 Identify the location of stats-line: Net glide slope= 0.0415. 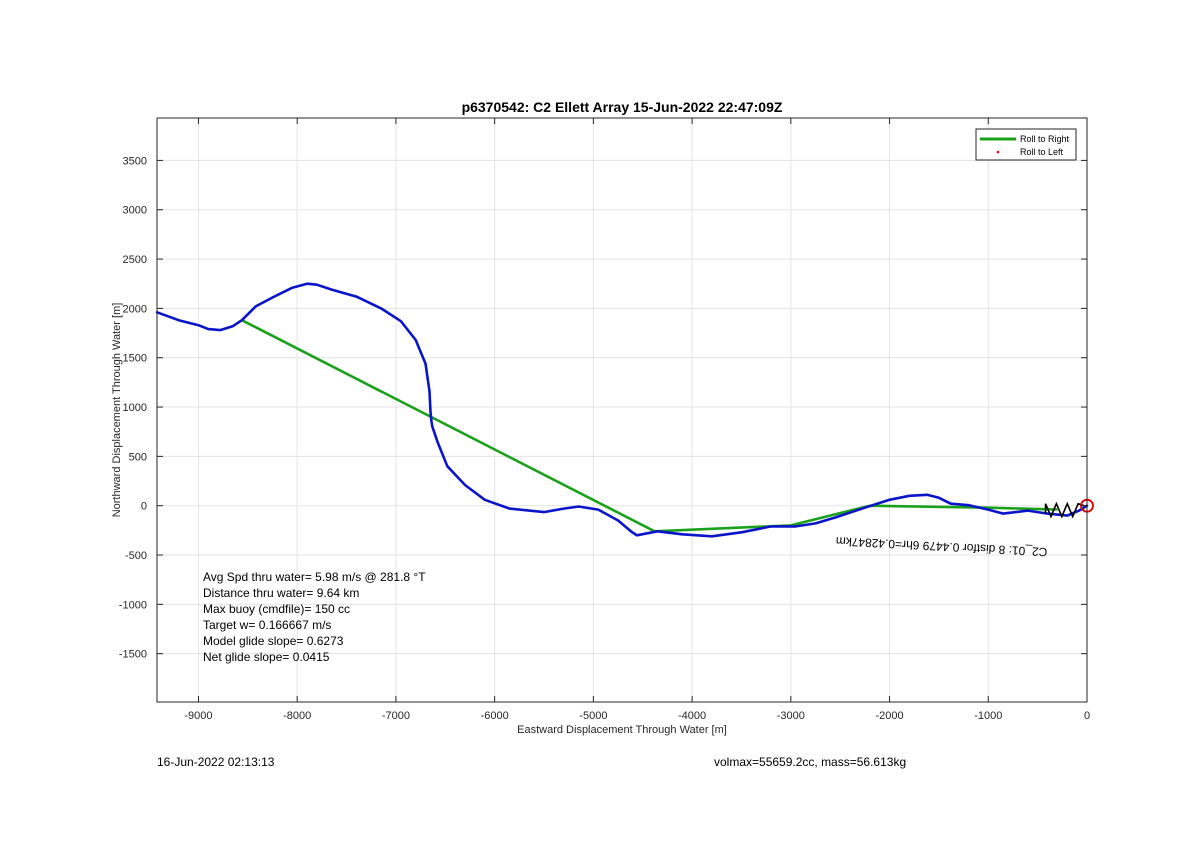
(266, 657).